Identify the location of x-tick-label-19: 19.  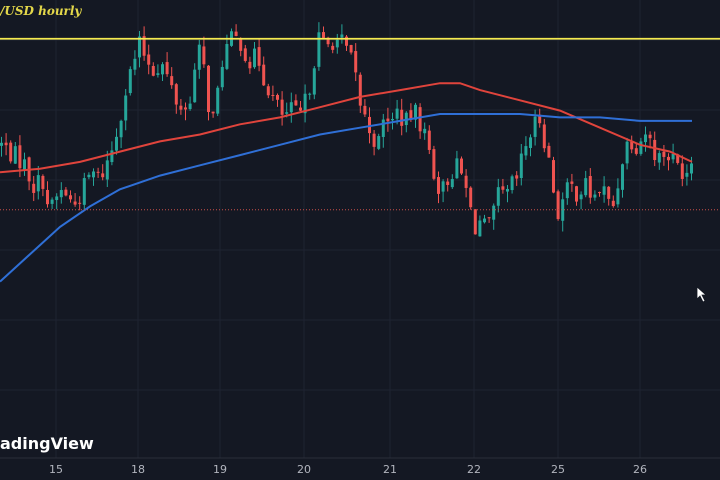
(220, 469).